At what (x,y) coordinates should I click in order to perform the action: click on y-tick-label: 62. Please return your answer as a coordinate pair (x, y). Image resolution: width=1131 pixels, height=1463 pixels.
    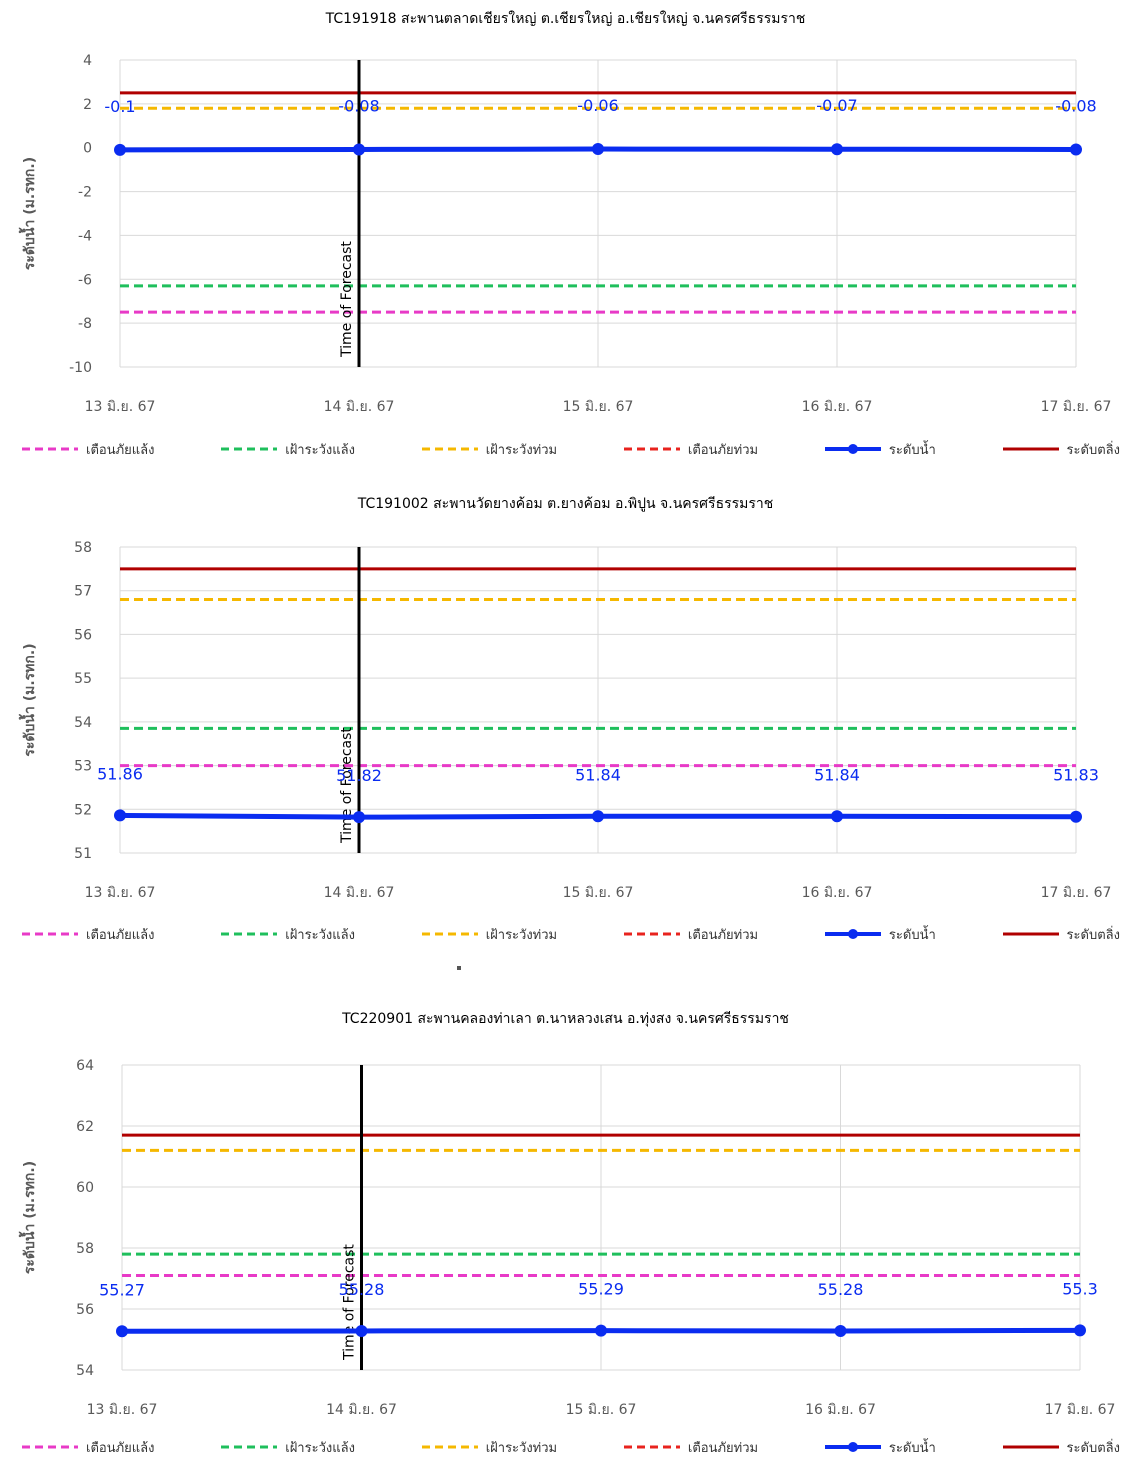
    Looking at the image, I should click on (85, 1127).